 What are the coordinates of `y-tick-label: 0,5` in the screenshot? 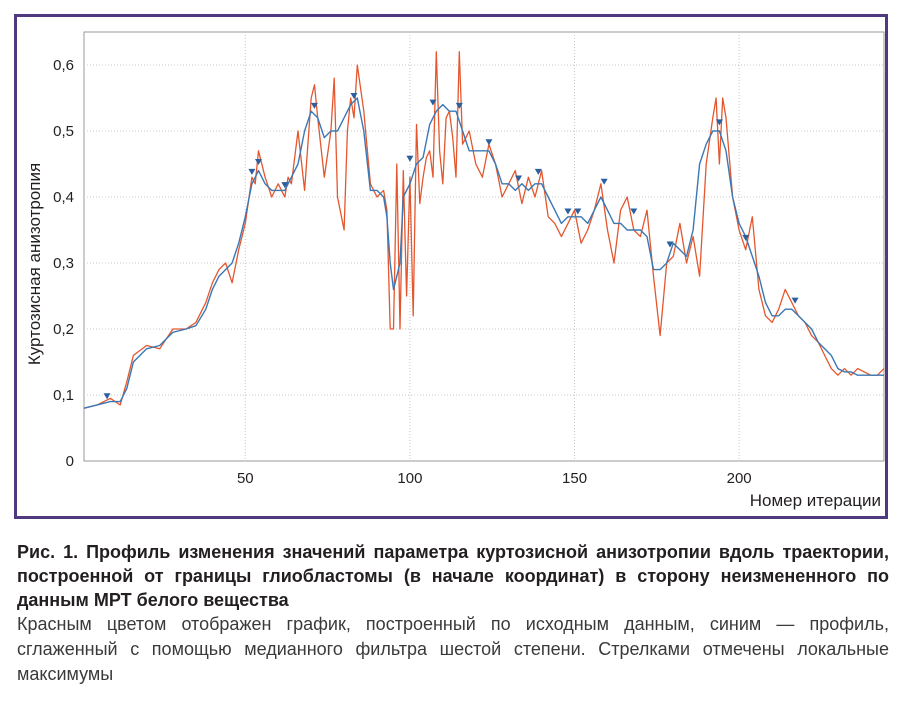 It's located at (63, 131).